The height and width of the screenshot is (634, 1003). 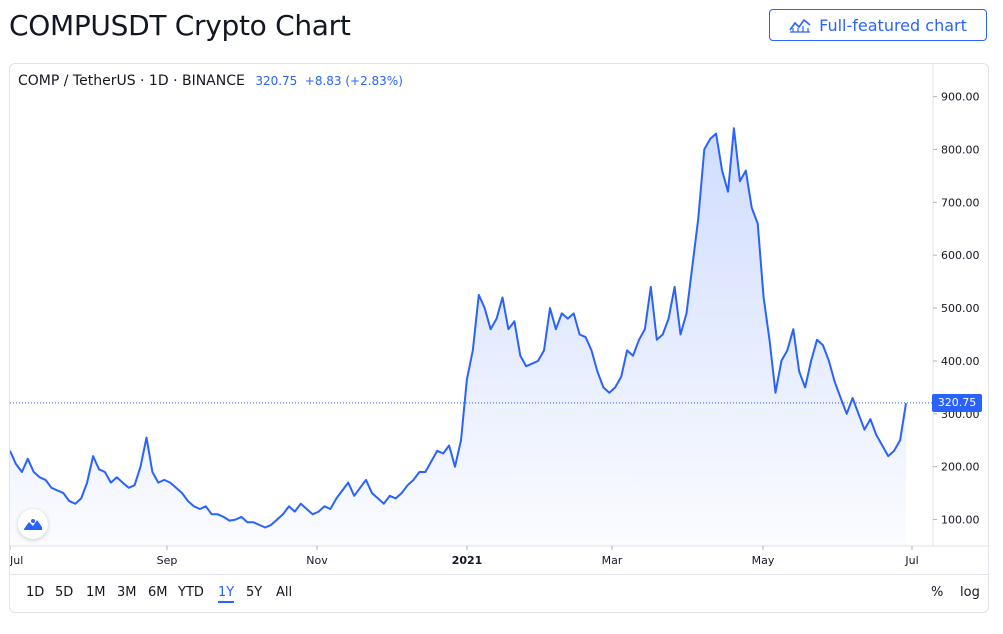 What do you see at coordinates (970, 592) in the screenshot?
I see `log-toggle: log` at bounding box center [970, 592].